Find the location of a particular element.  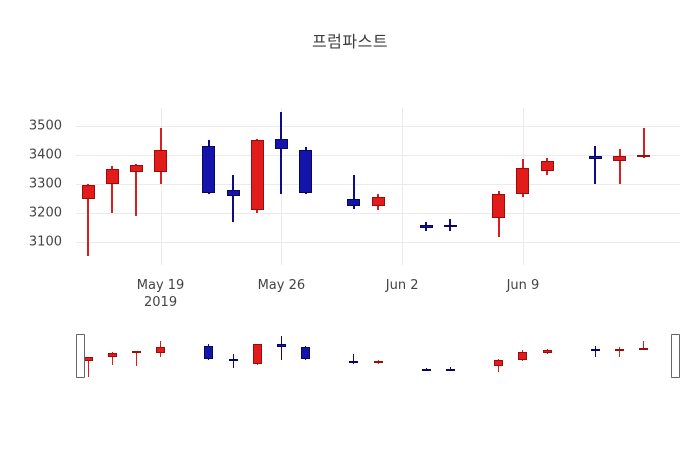

y-axis-tick-label: 3400 is located at coordinates (45, 155).